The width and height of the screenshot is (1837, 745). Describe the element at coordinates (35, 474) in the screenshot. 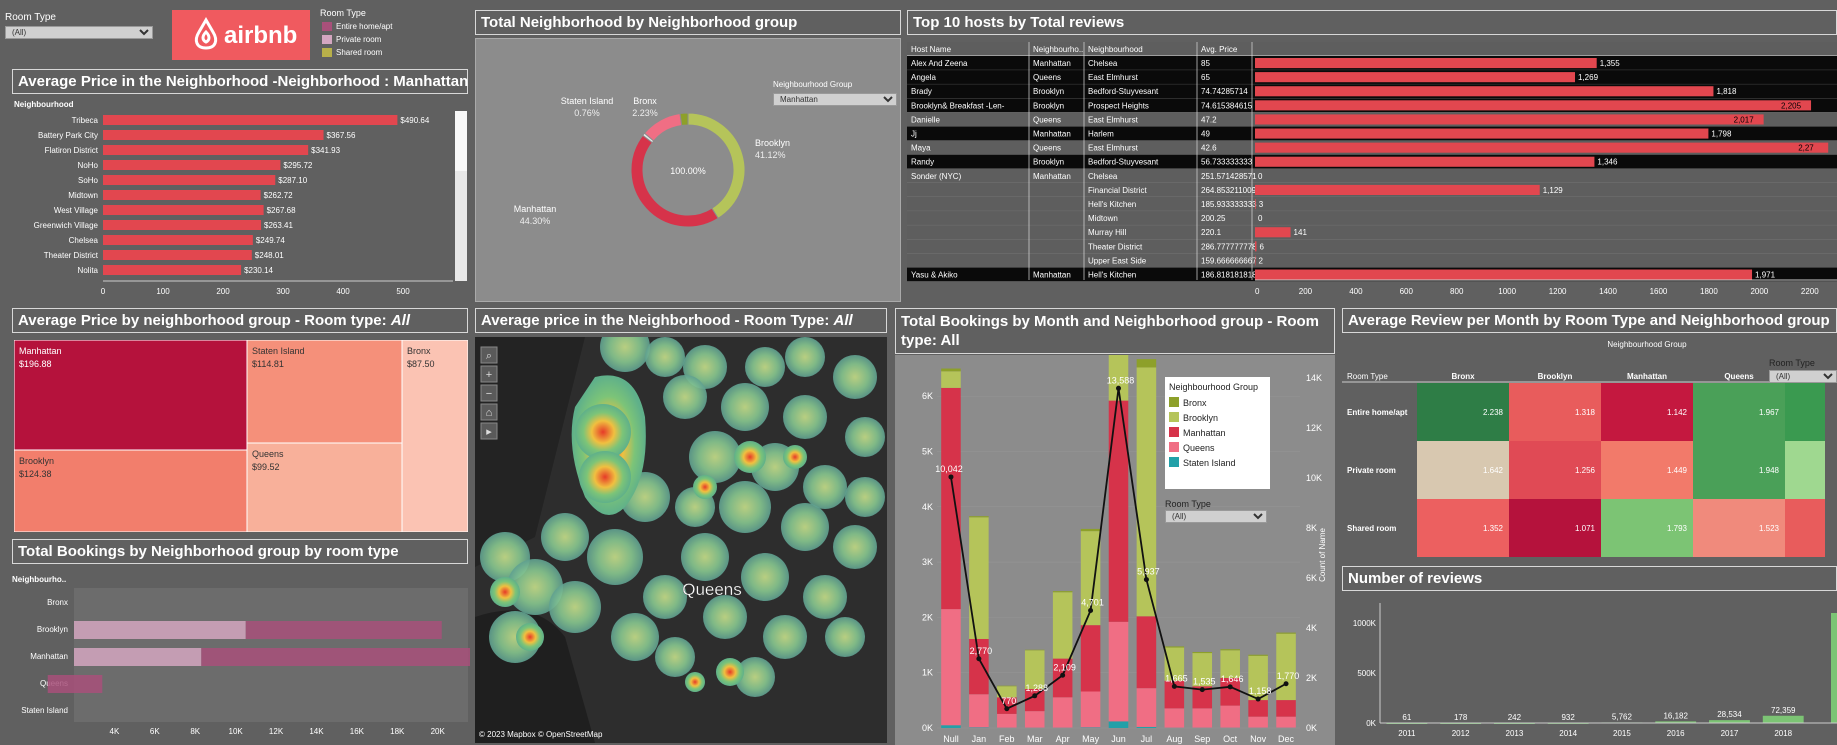

I see `treemap-value: $124.38` at that location.